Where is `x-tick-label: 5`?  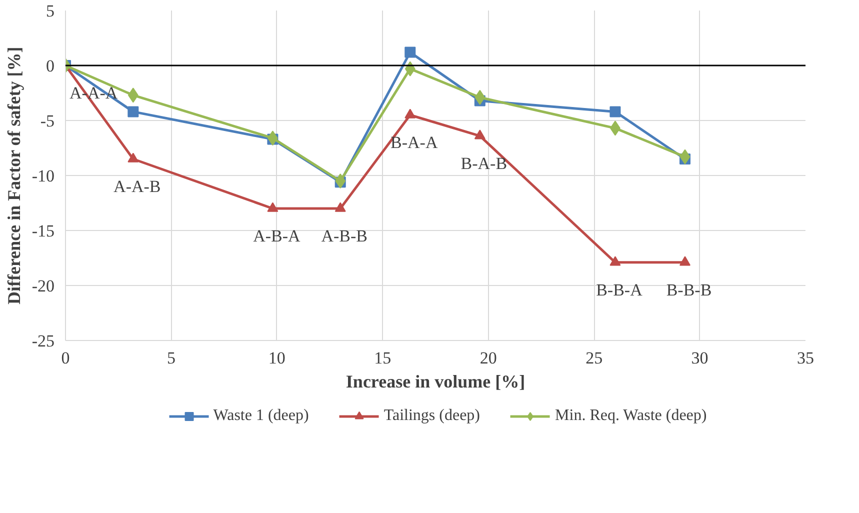
x-tick-label: 5 is located at coordinates (171, 358).